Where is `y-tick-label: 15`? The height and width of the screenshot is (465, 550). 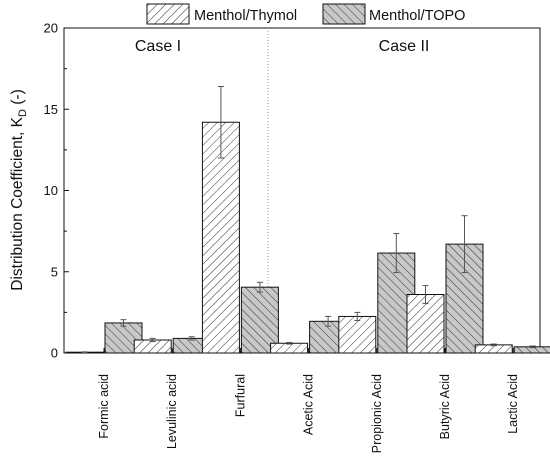
y-tick-label: 15 is located at coordinates (51, 109).